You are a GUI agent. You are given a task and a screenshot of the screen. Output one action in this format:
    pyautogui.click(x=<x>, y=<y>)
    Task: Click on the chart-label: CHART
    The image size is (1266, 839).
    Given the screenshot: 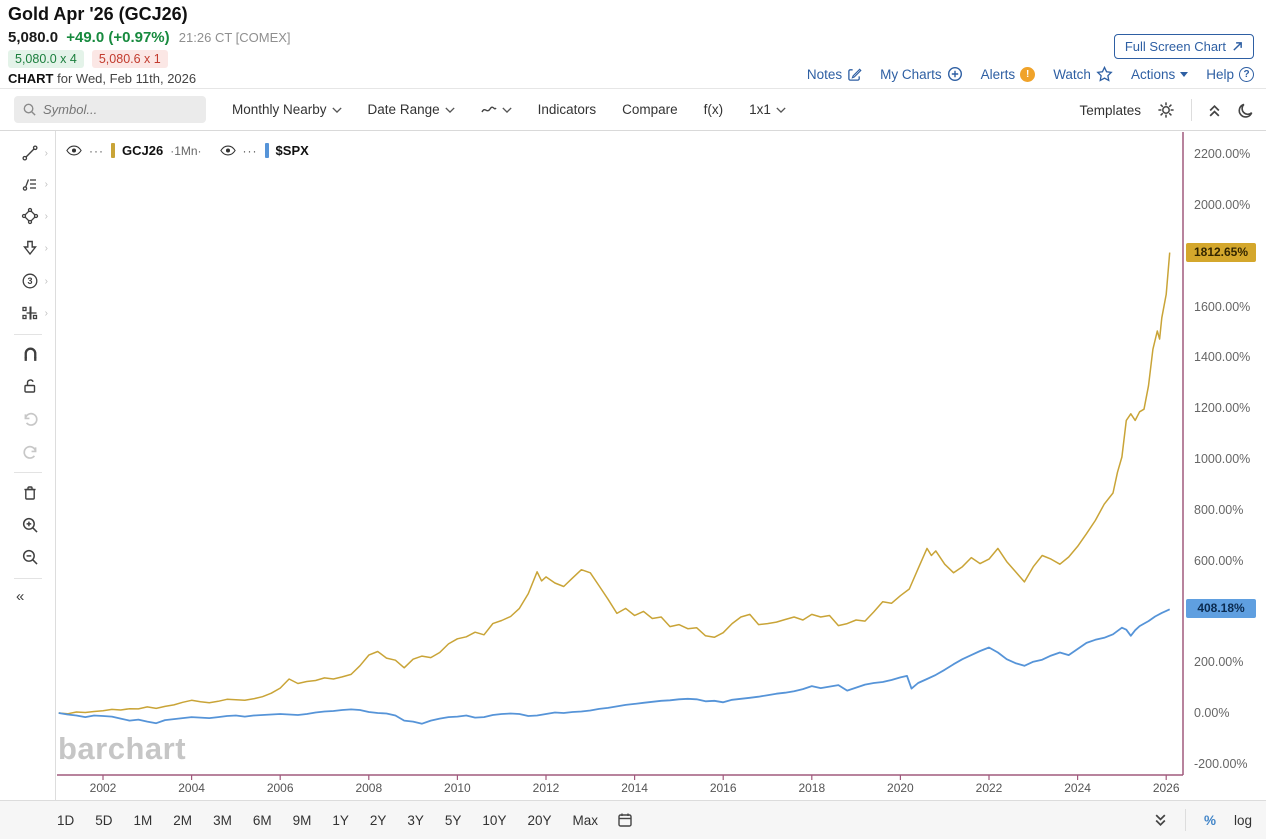 What is the action you would take?
    pyautogui.click(x=31, y=78)
    